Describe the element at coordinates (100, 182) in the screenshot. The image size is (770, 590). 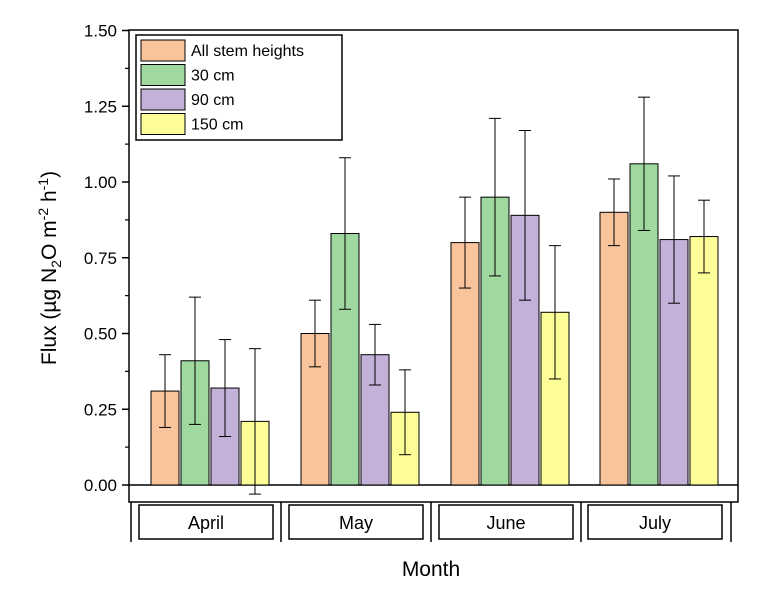
I see `y-tick-label: 1.00` at that location.